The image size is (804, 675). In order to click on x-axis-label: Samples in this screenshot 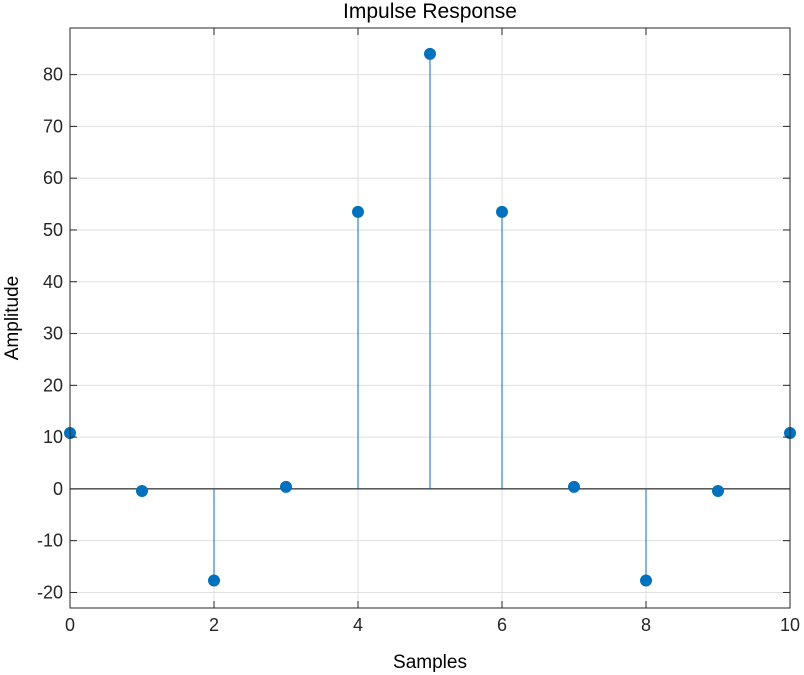, I will do `click(430, 662)`.